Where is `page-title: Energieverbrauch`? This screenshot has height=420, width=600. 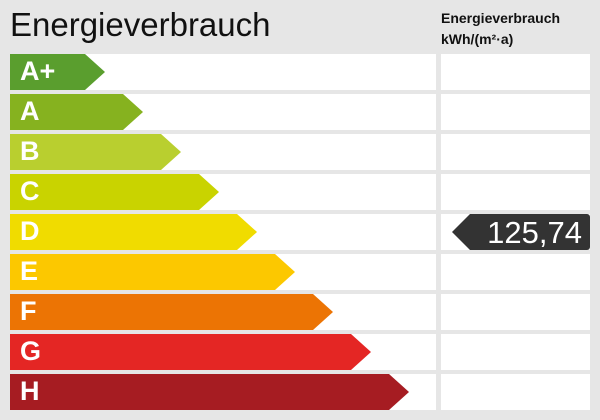 page-title: Energieverbrauch is located at coordinates (140, 24).